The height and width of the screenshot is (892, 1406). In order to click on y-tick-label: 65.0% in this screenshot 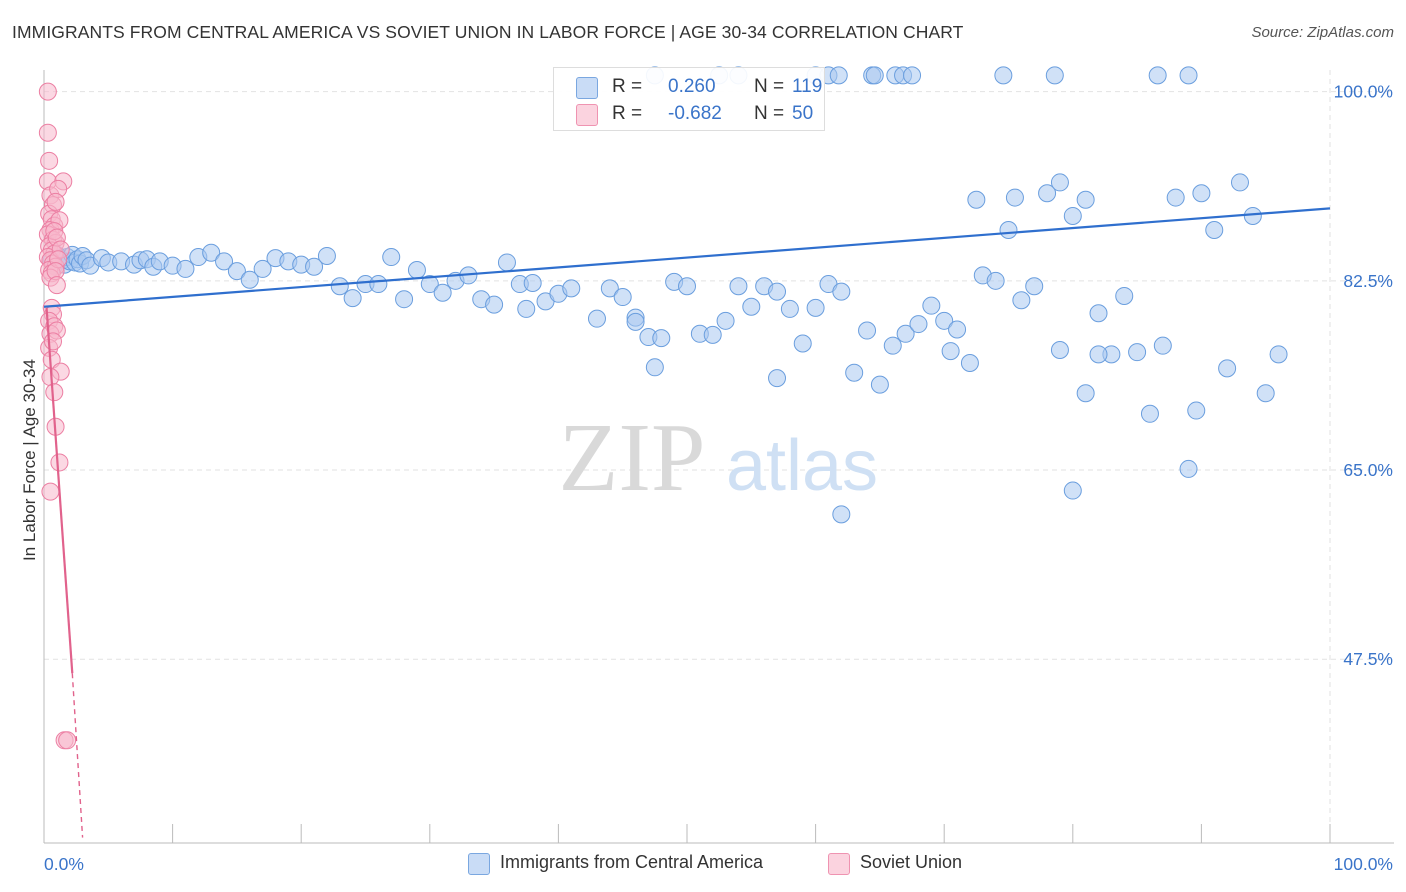, I will do `click(1368, 470)`.